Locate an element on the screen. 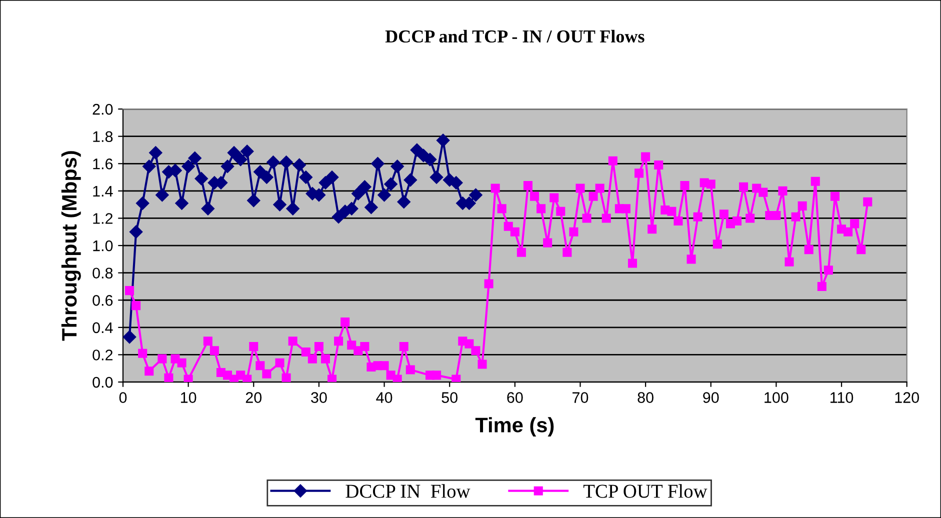  x-tick-label: 70 is located at coordinates (580, 397).